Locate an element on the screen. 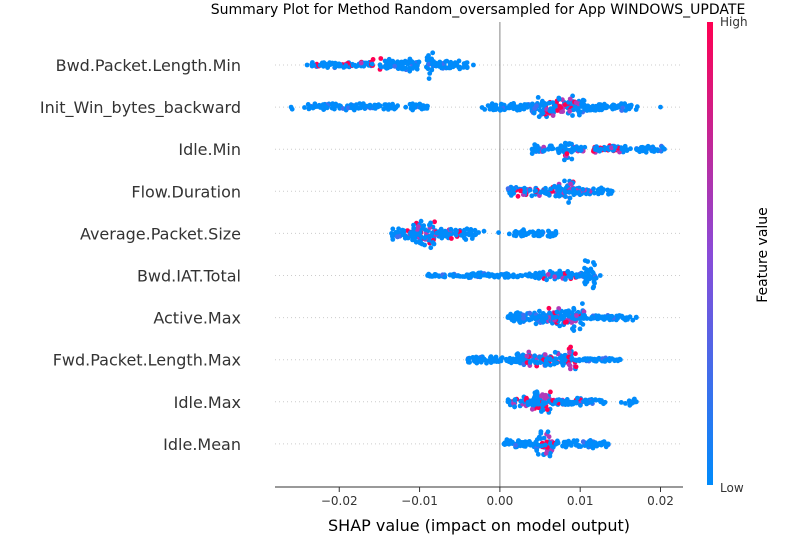  x-ticks: −0.02 −0.01 0.00 0.01 0.02 is located at coordinates (497, 497).